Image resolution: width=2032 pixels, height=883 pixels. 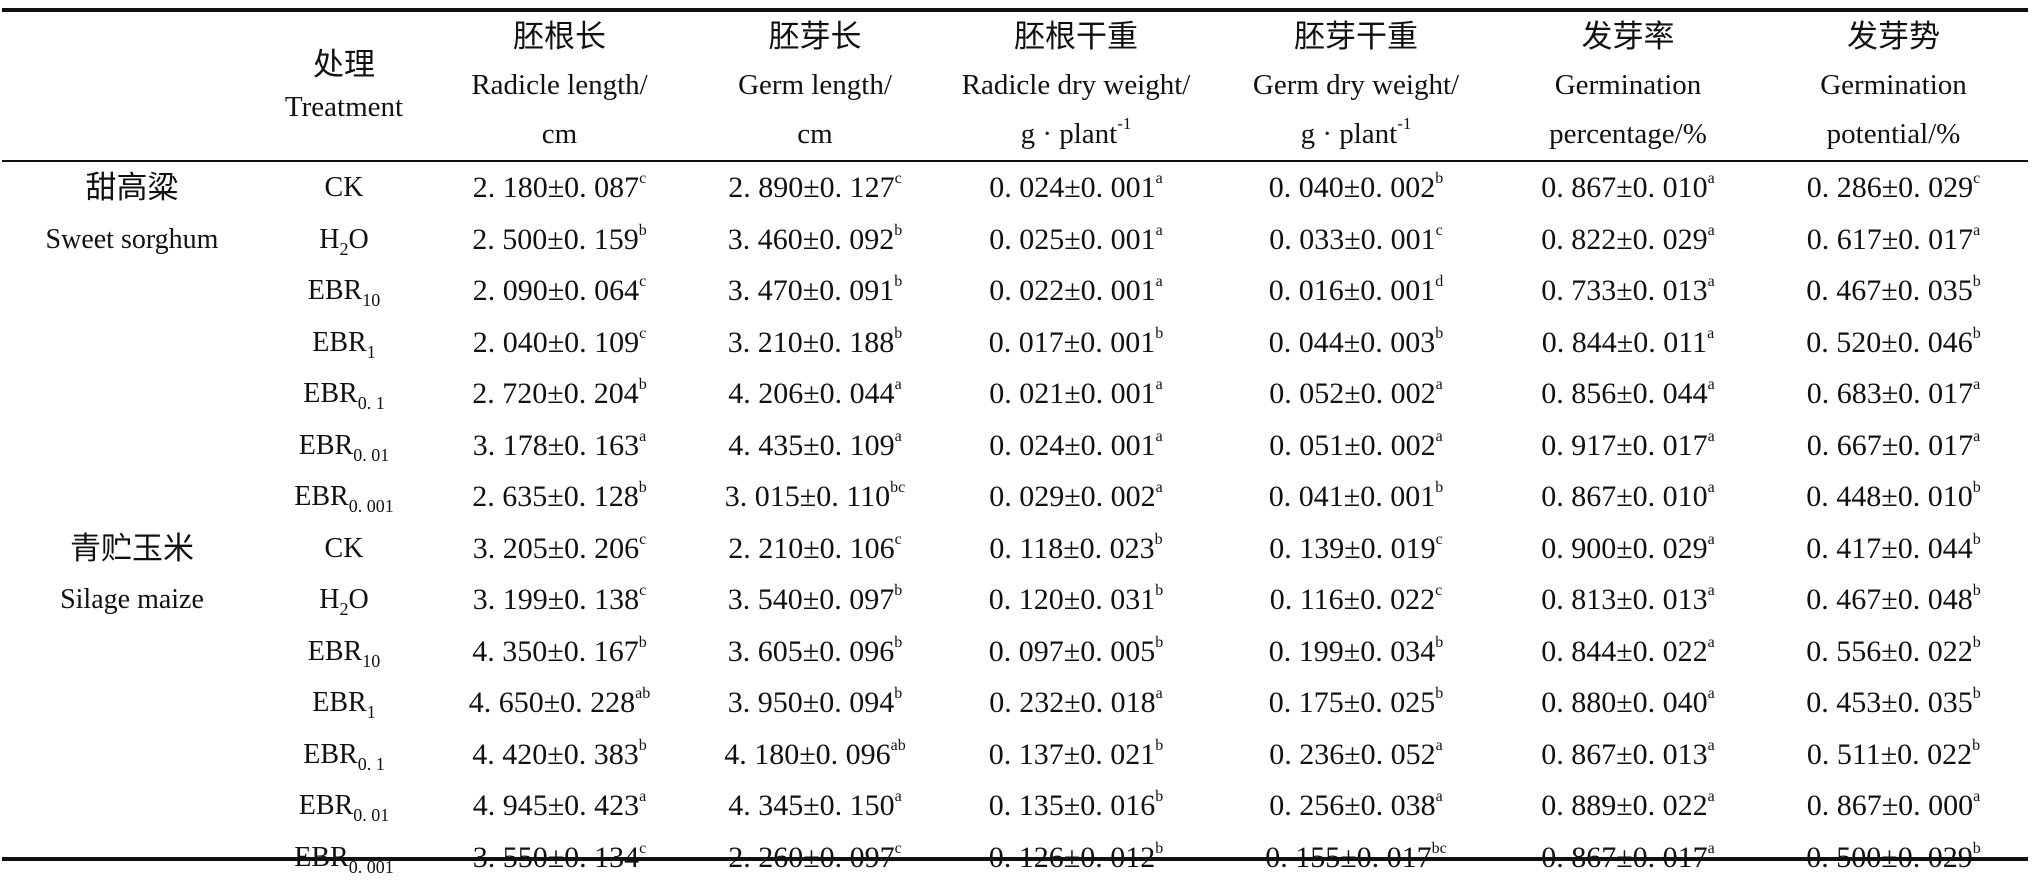 I want to click on value-cell: 2. 180±0. 087c, so click(x=559, y=188).